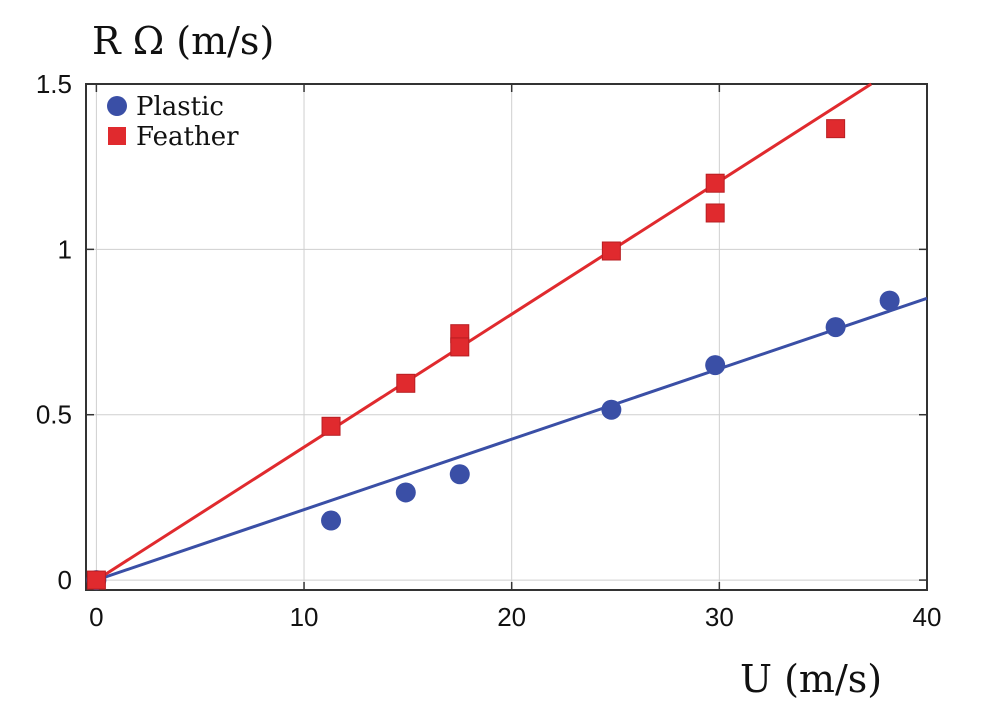 This screenshot has height=720, width=981. What do you see at coordinates (511, 617) in the screenshot?
I see `x-tick-label: 20` at bounding box center [511, 617].